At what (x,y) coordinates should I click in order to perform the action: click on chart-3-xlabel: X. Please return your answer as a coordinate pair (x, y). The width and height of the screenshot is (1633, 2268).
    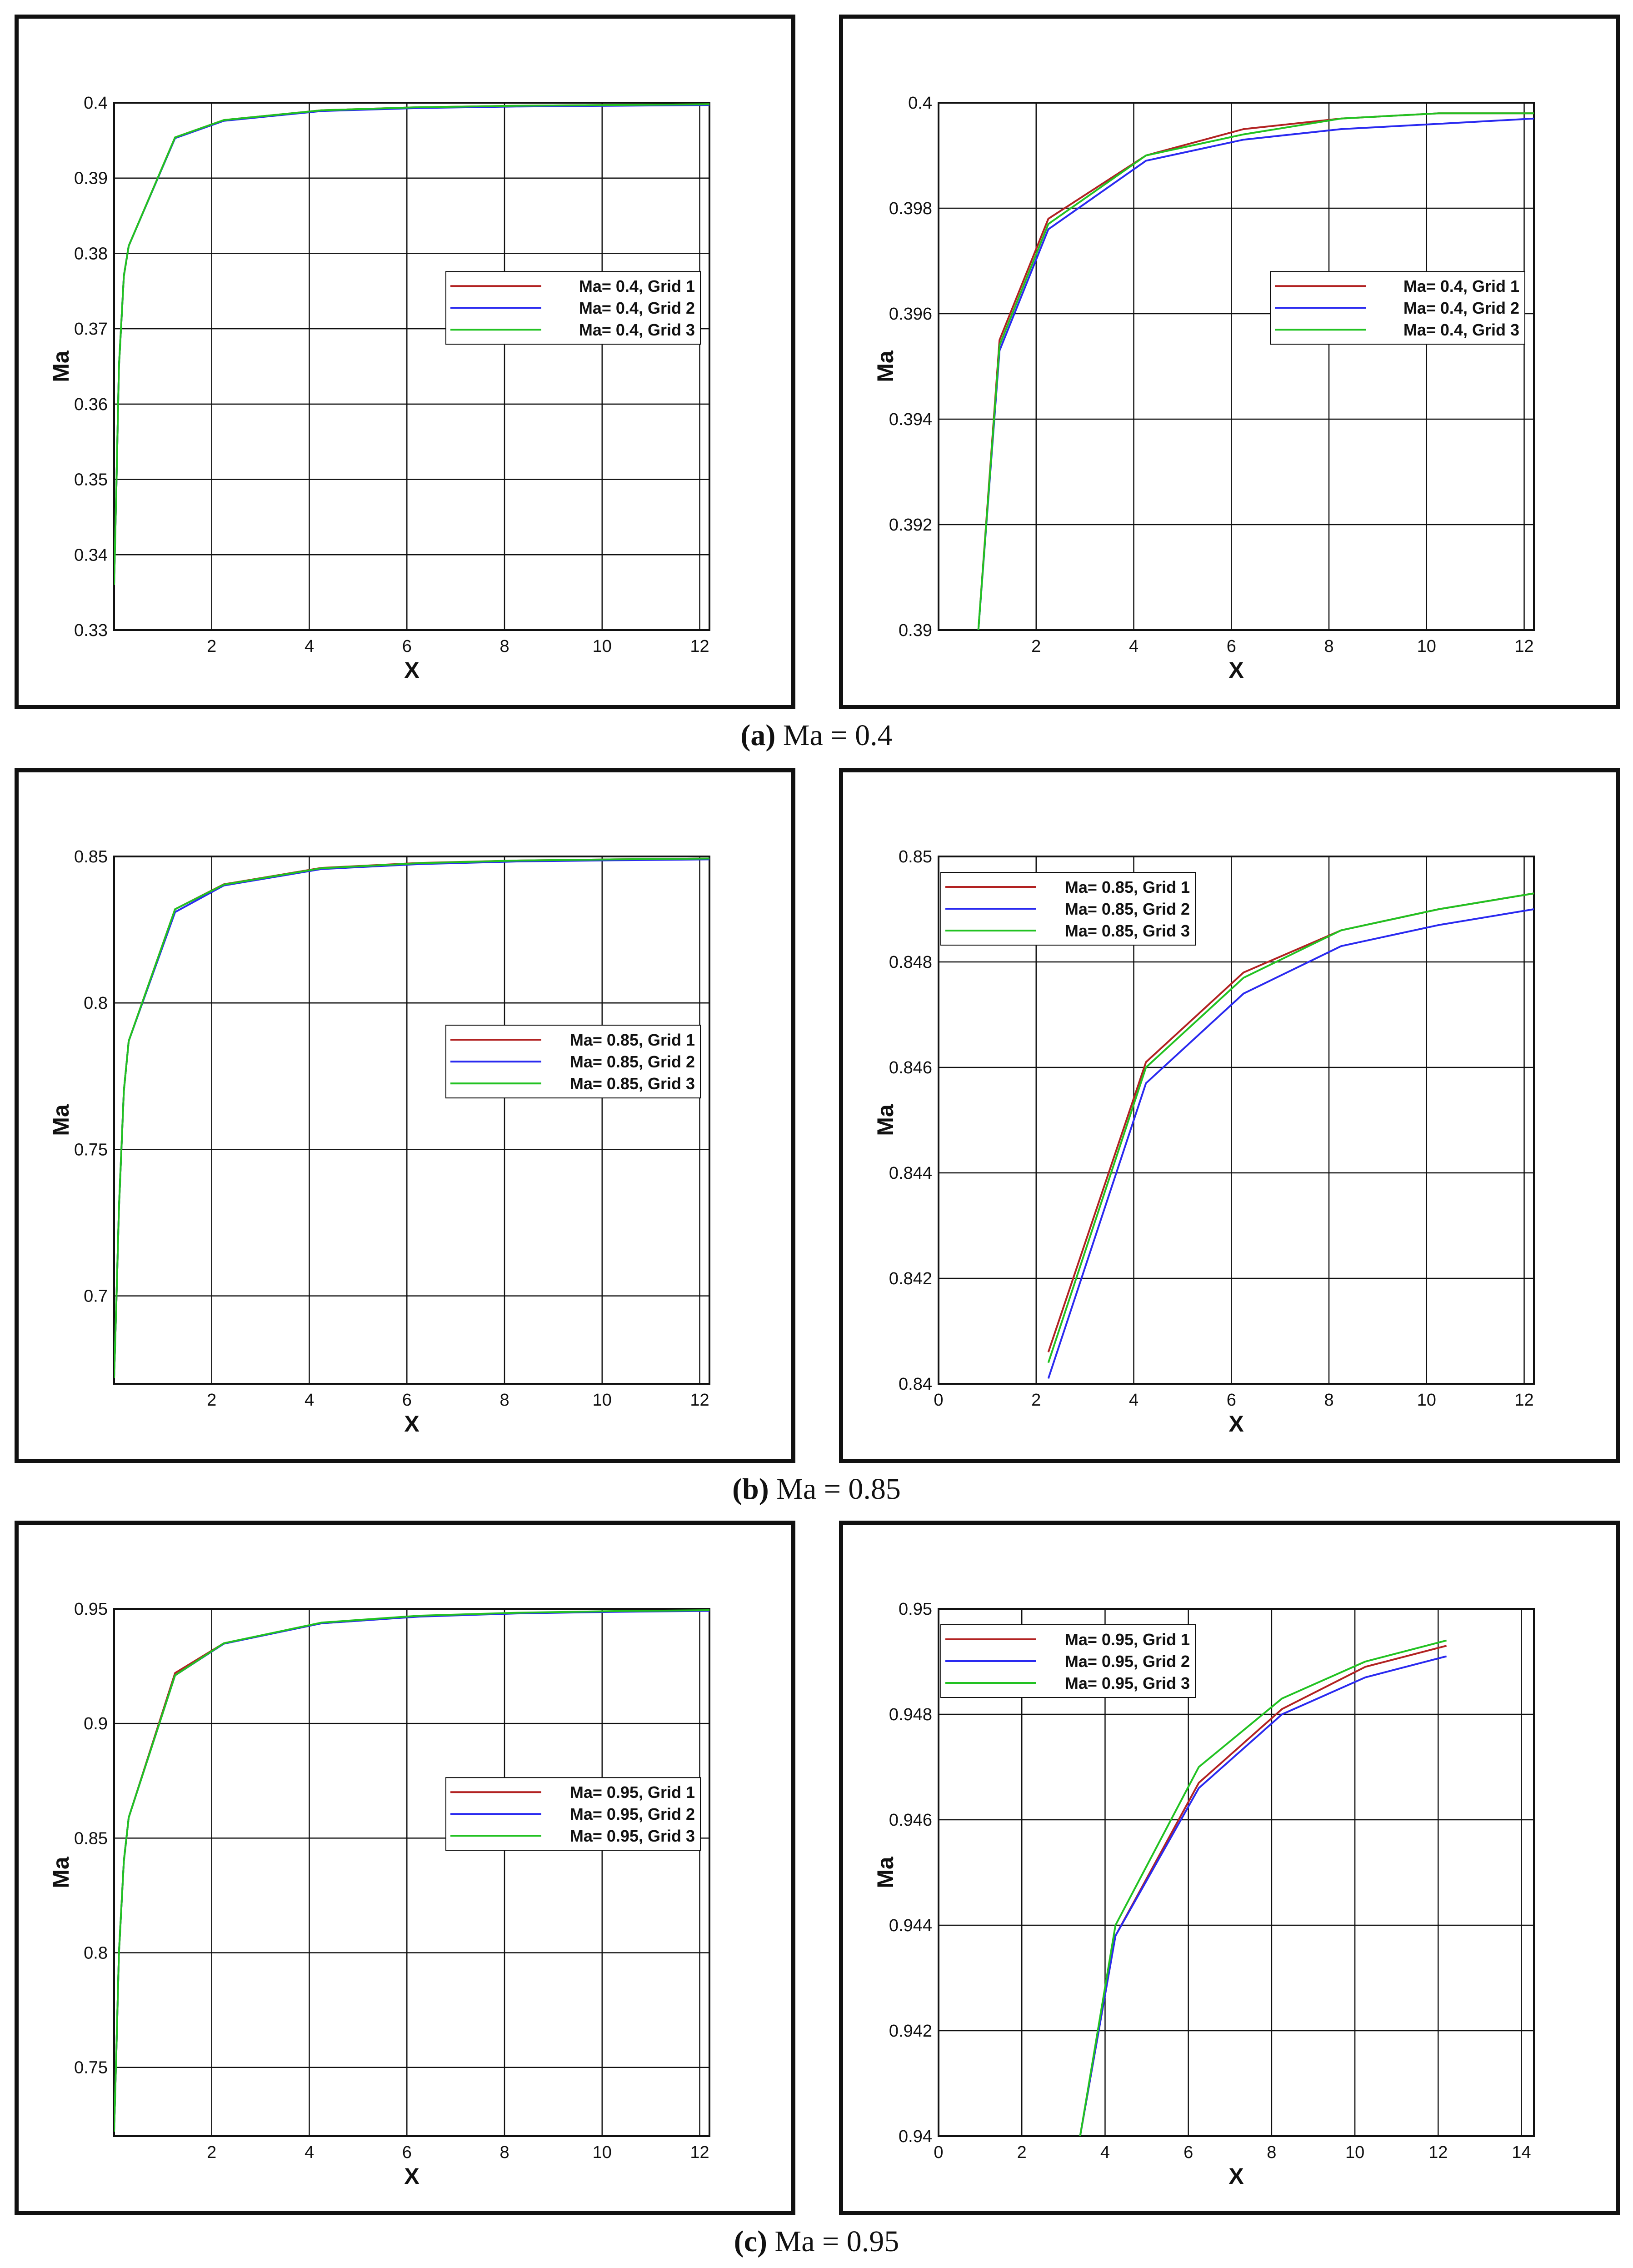
    Looking at the image, I should click on (411, 1424).